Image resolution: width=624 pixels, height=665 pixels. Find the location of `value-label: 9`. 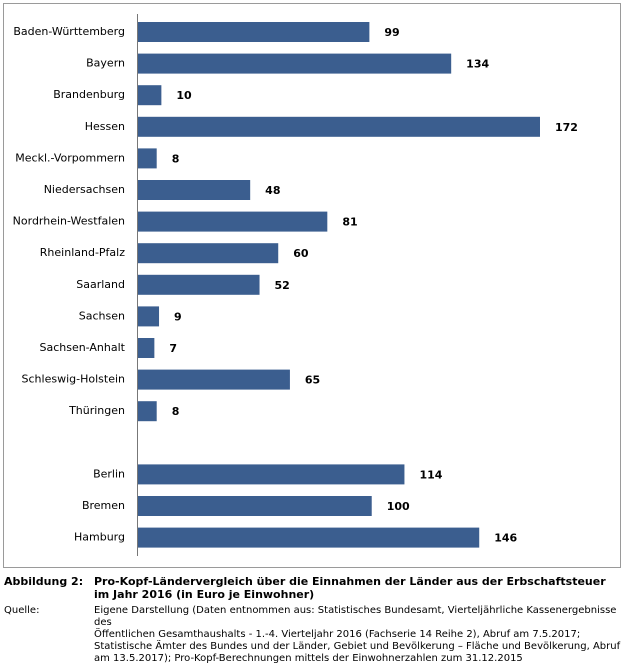

value-label: 9 is located at coordinates (178, 316).